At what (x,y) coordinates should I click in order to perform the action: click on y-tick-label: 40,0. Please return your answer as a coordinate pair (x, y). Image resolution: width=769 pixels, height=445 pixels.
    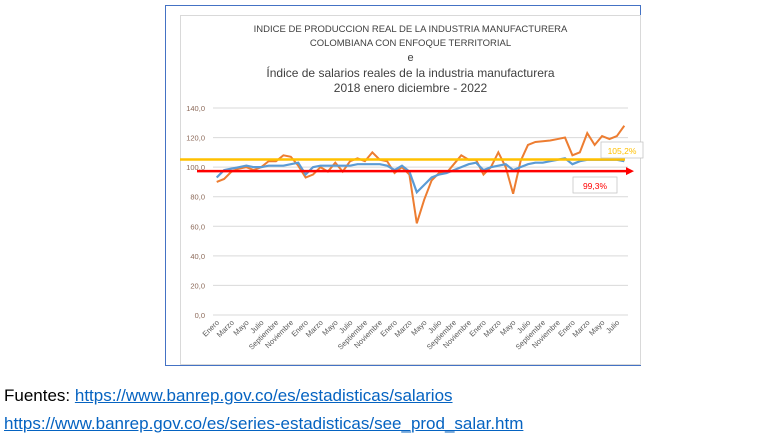
    Looking at the image, I should click on (197, 256).